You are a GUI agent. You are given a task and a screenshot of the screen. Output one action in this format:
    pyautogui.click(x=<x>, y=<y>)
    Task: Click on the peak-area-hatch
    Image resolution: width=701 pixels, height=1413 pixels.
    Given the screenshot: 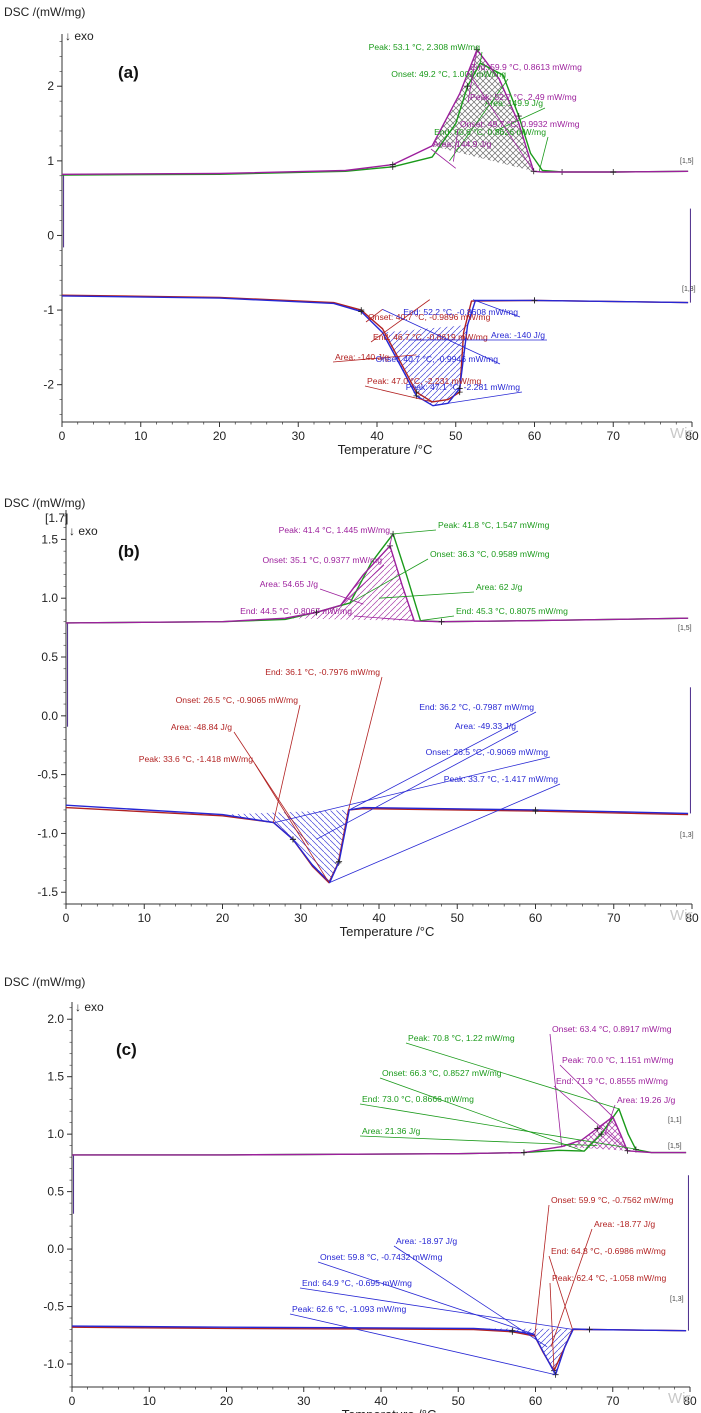 What is the action you would take?
    pyautogui.click(x=594, y=1133)
    